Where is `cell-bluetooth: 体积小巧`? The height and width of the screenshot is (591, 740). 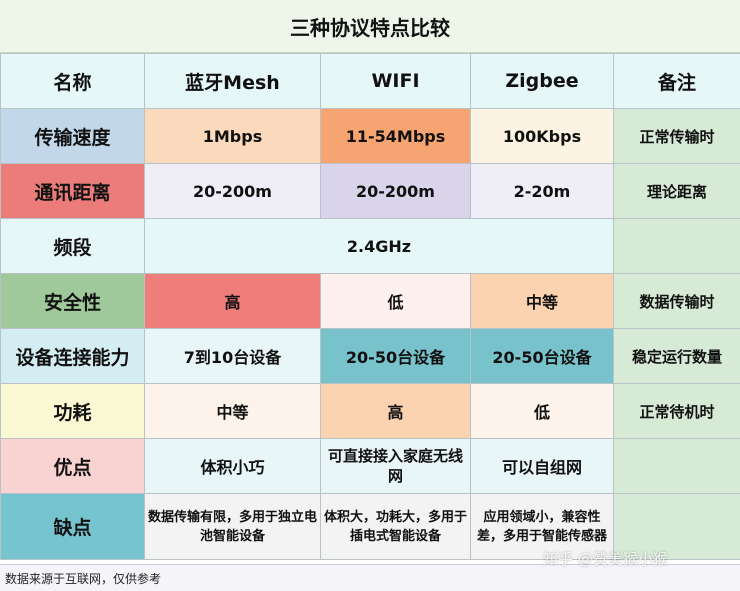
cell-bluetooth: 体积小巧 is located at coordinates (232, 466).